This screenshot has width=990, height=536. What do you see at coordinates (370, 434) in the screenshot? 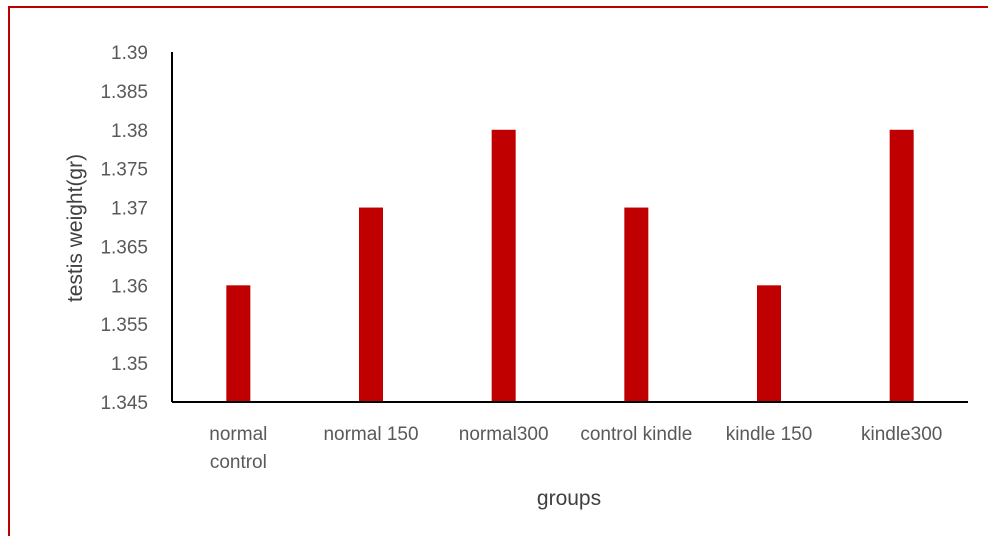
I see `x-tick-label: normal 150` at bounding box center [370, 434].